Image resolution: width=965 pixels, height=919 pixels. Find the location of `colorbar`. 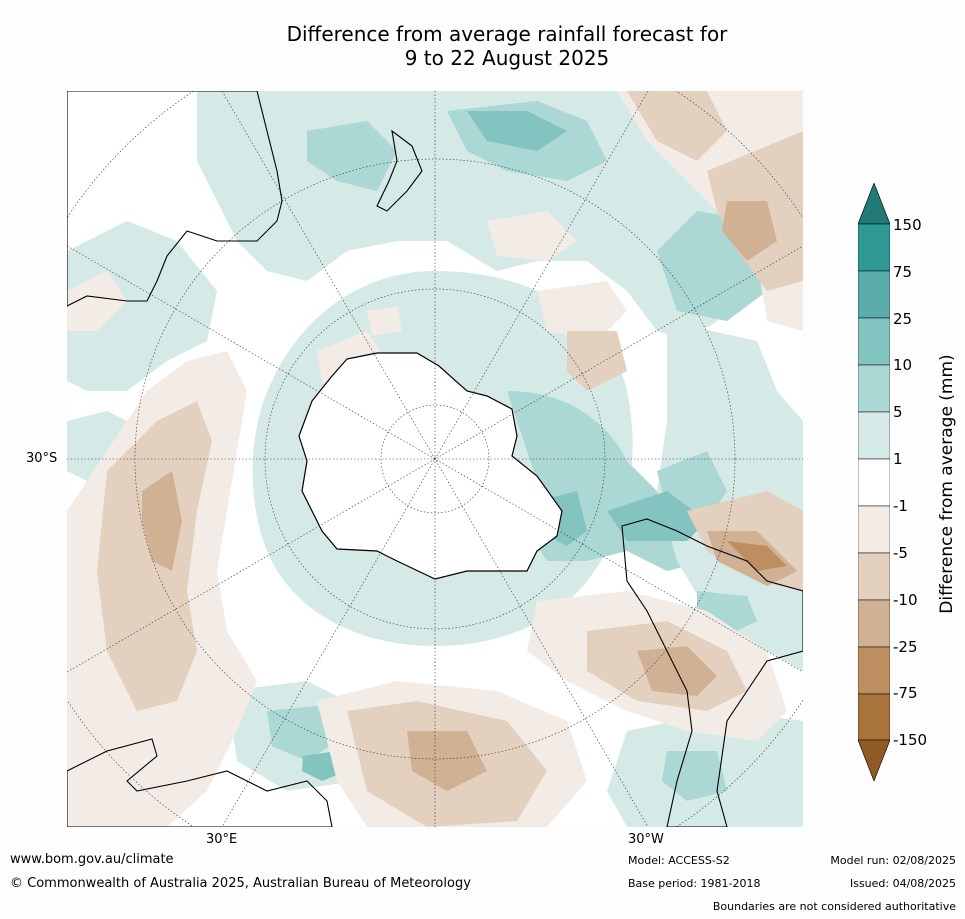

colorbar is located at coordinates (874, 482).